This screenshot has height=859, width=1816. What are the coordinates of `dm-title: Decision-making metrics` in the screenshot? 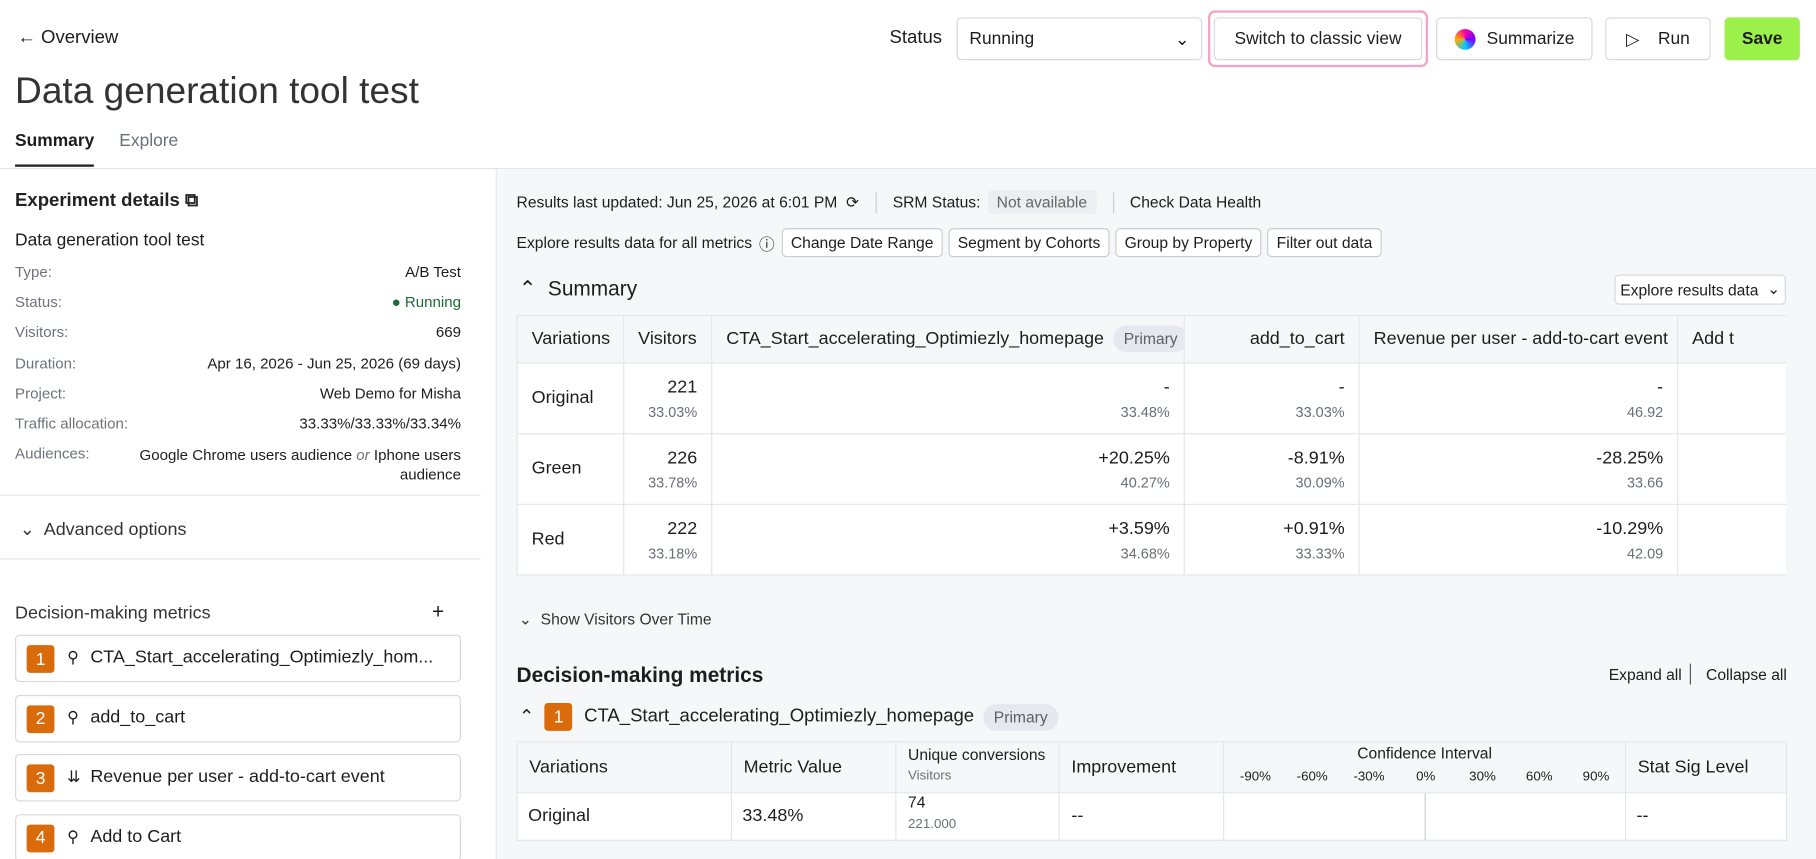 It's located at (640, 675).